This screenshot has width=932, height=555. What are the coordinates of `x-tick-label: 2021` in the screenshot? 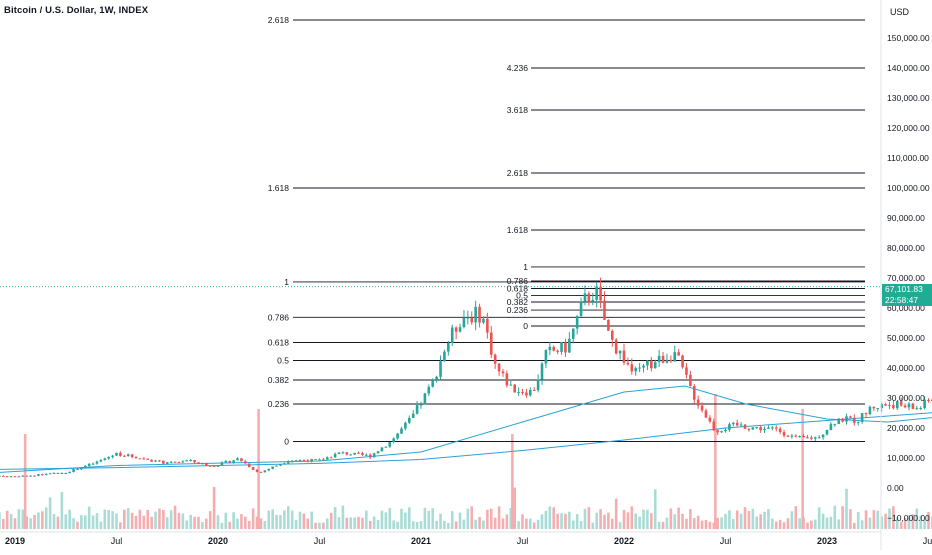 It's located at (421, 541).